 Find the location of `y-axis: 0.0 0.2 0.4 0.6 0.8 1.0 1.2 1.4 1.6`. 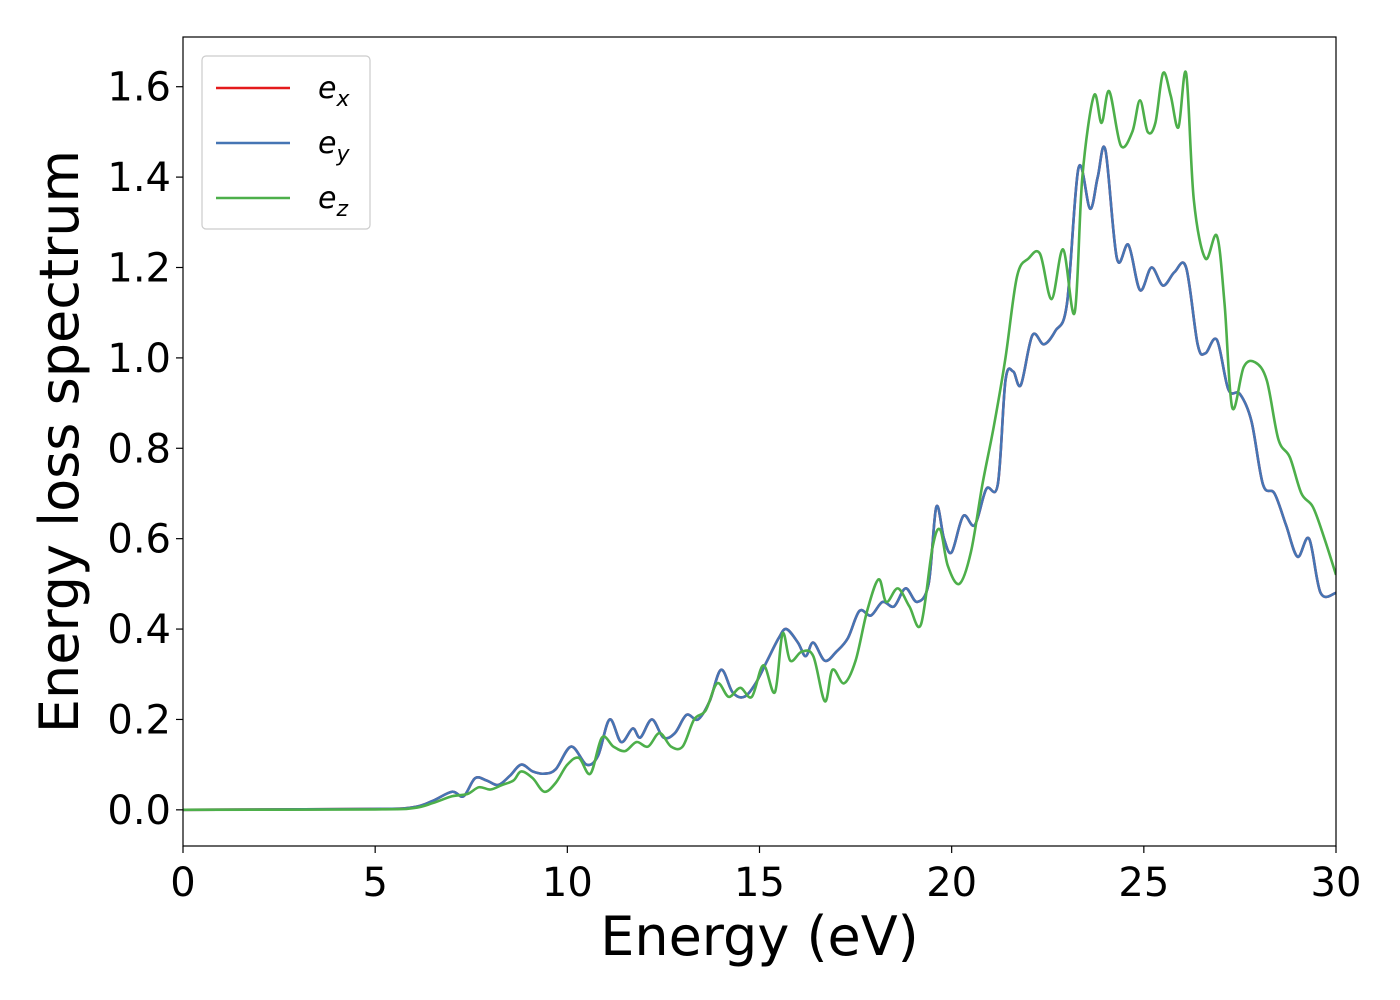

y-axis: 0.0 0.2 0.4 0.6 0.8 1.0 1.2 1.4 1.6 is located at coordinates (145, 449).